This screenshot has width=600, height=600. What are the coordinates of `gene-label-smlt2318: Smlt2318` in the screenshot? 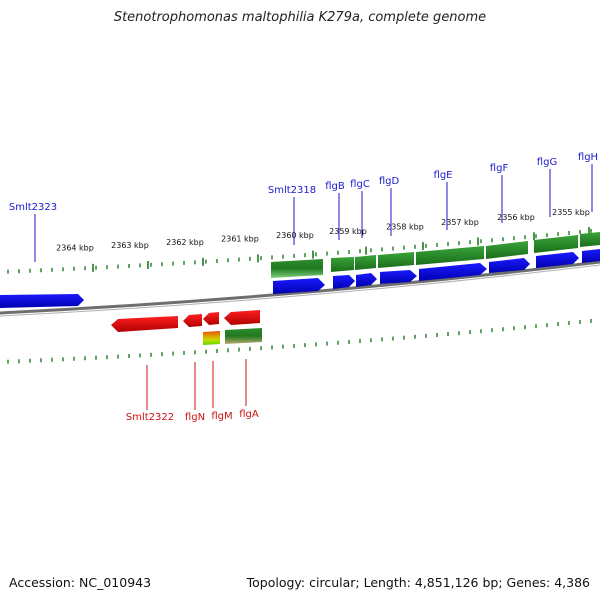 It's located at (292, 190).